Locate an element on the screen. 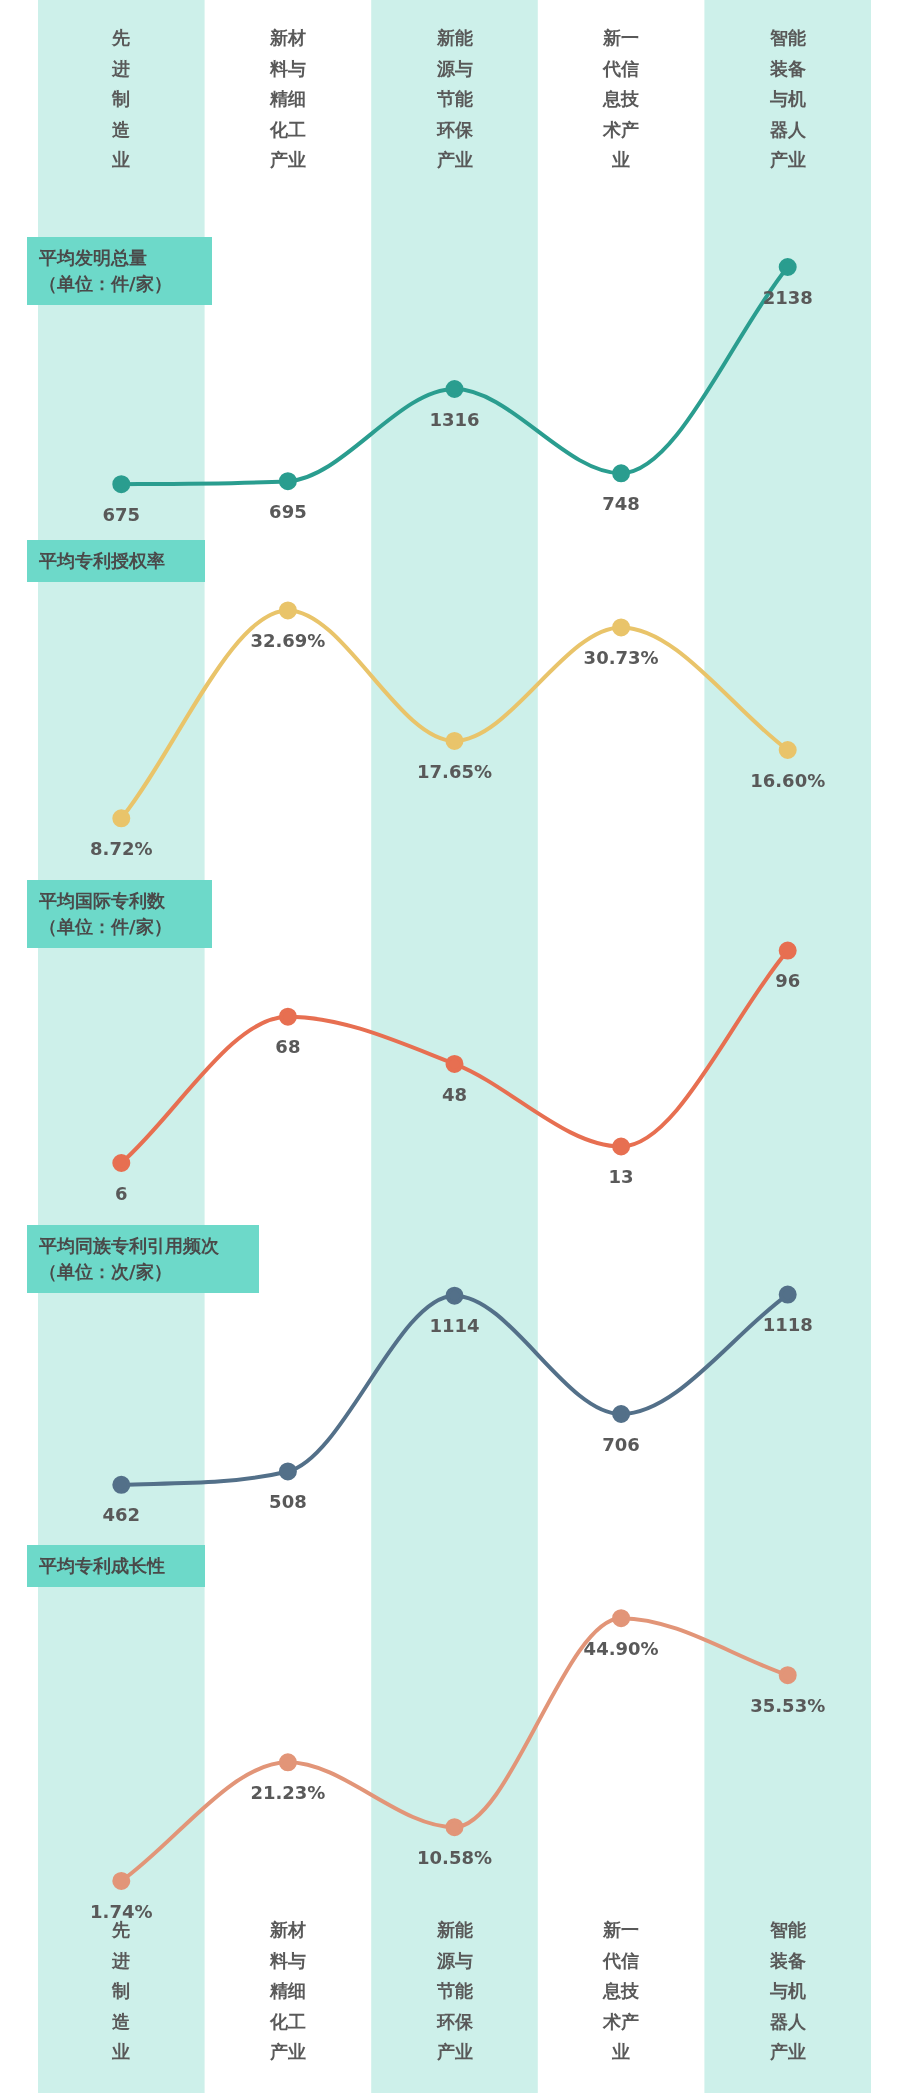 This screenshot has height=2093, width=904. data-label: 675 is located at coordinates (121, 514).